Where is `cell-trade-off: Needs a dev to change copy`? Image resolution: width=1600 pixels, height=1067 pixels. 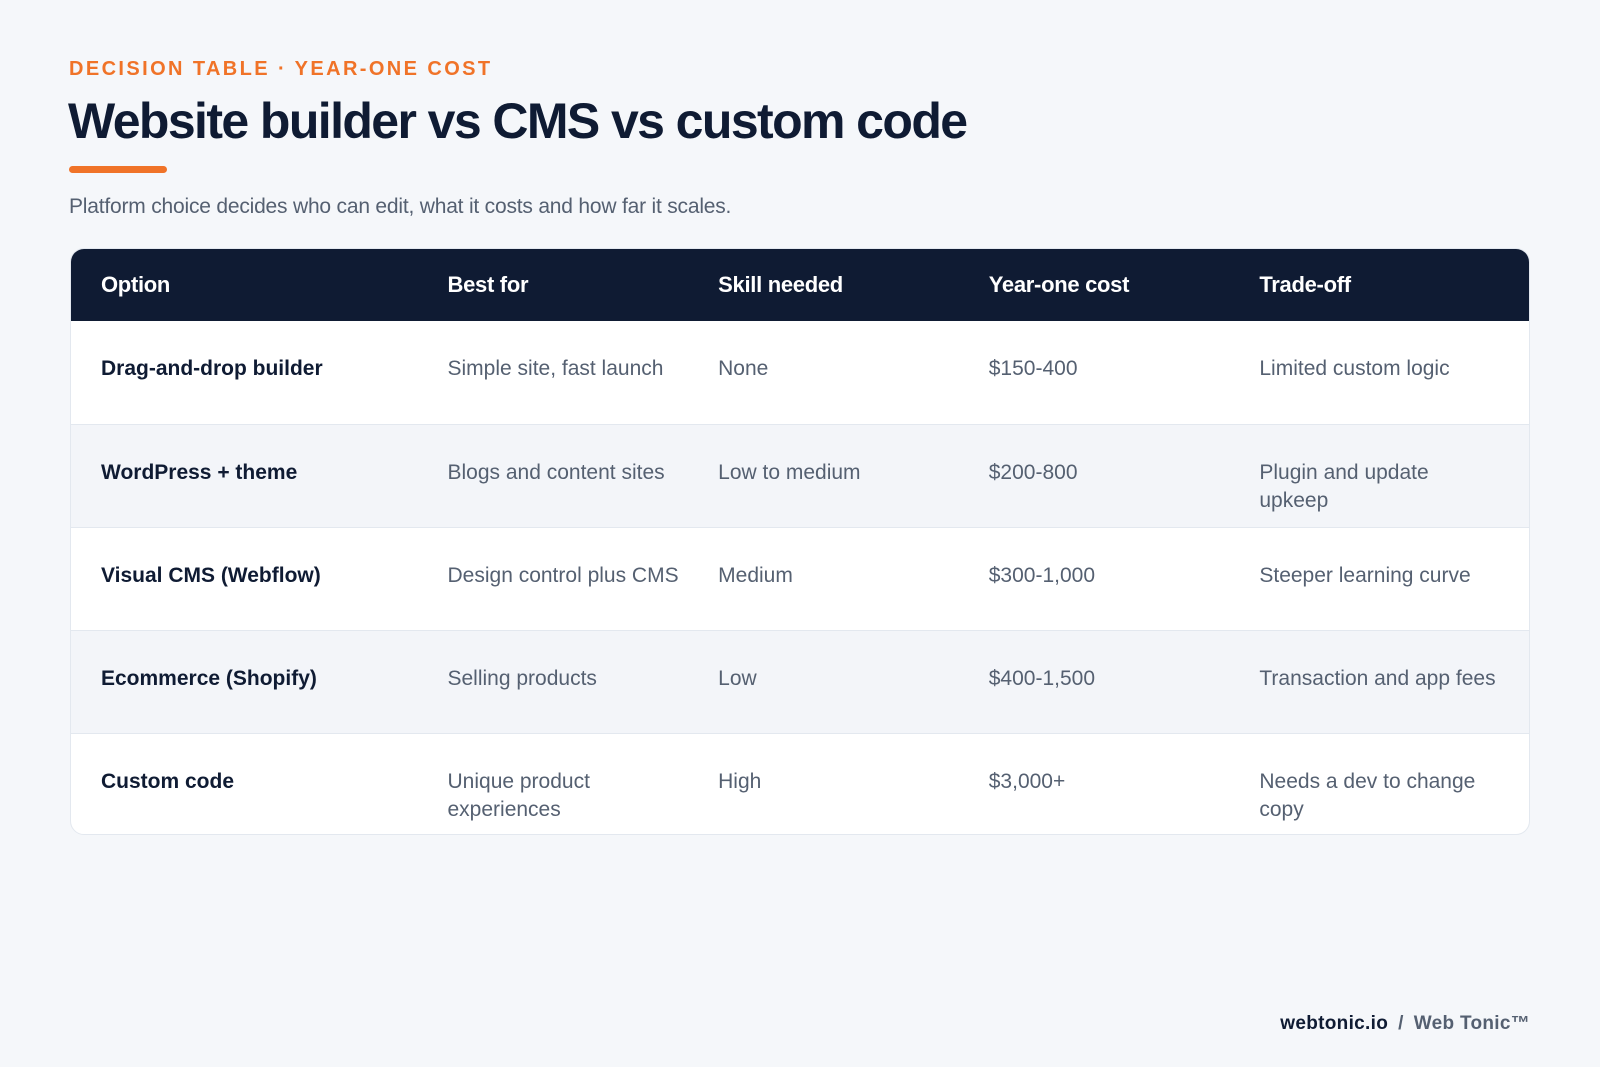 cell-trade-off: Needs a dev to change copy is located at coordinates (1367, 795).